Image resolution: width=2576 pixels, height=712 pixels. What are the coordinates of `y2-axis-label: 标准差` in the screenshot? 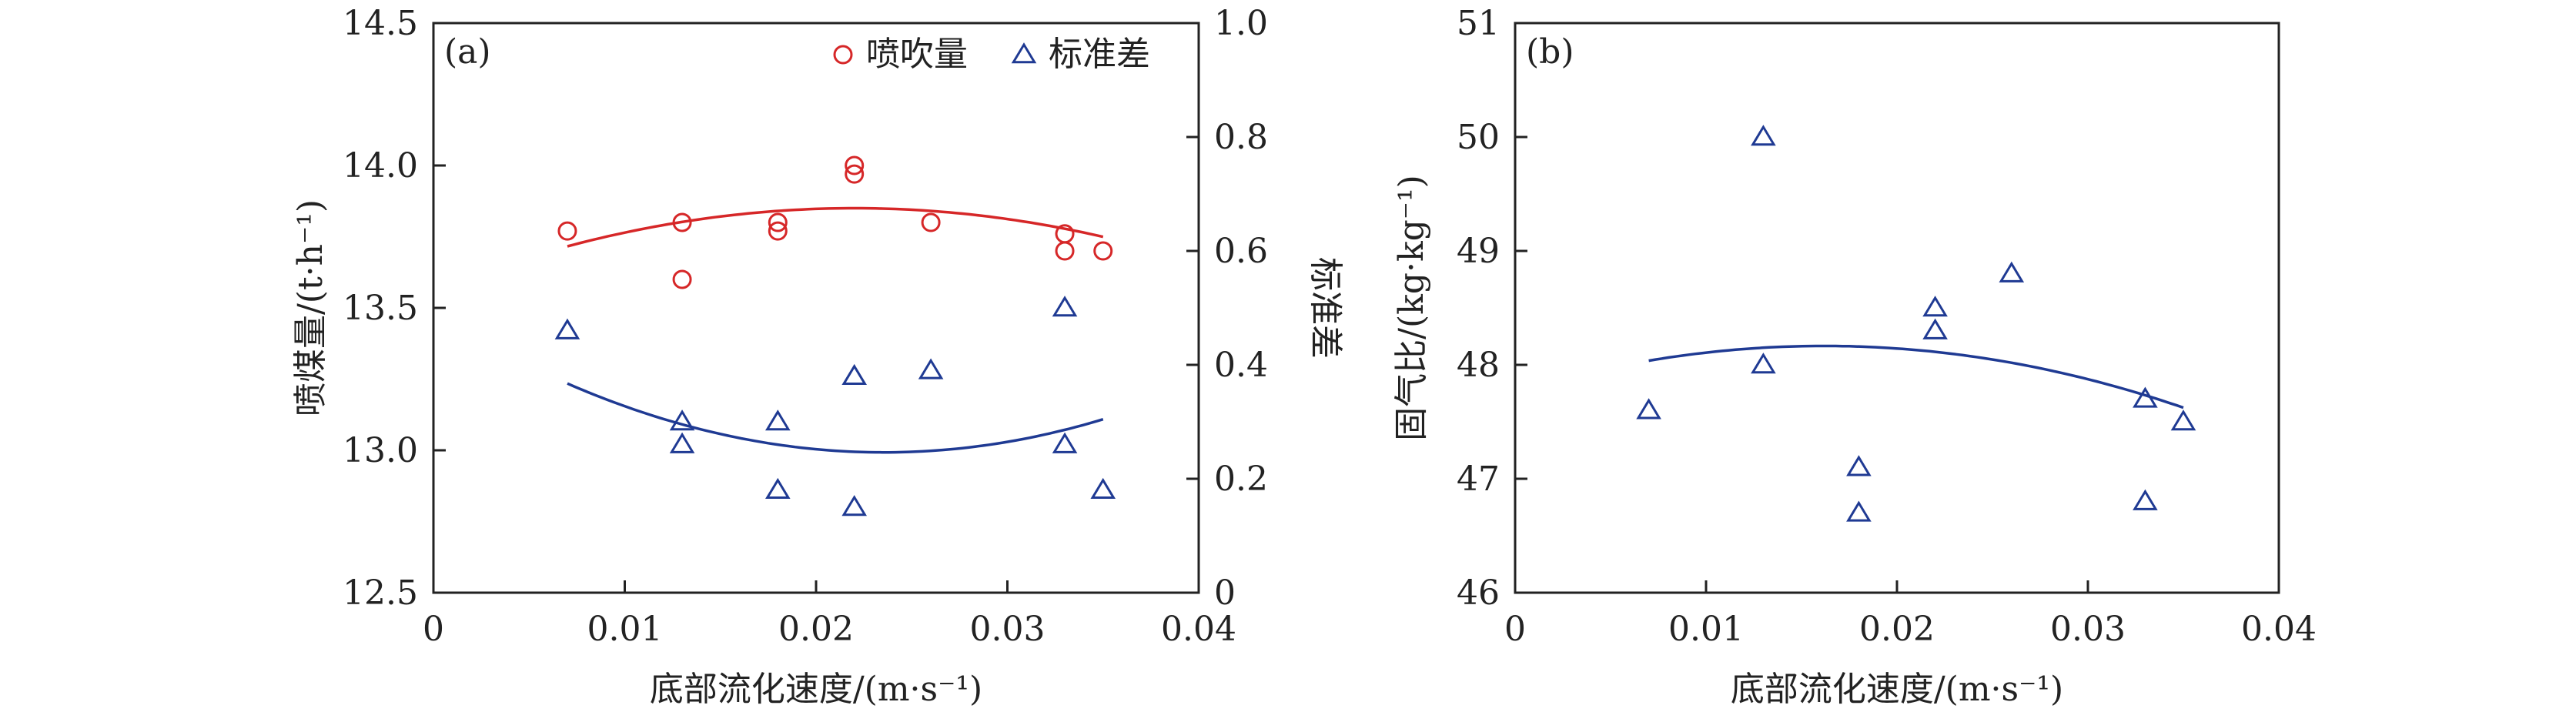 It's located at (1326, 308).